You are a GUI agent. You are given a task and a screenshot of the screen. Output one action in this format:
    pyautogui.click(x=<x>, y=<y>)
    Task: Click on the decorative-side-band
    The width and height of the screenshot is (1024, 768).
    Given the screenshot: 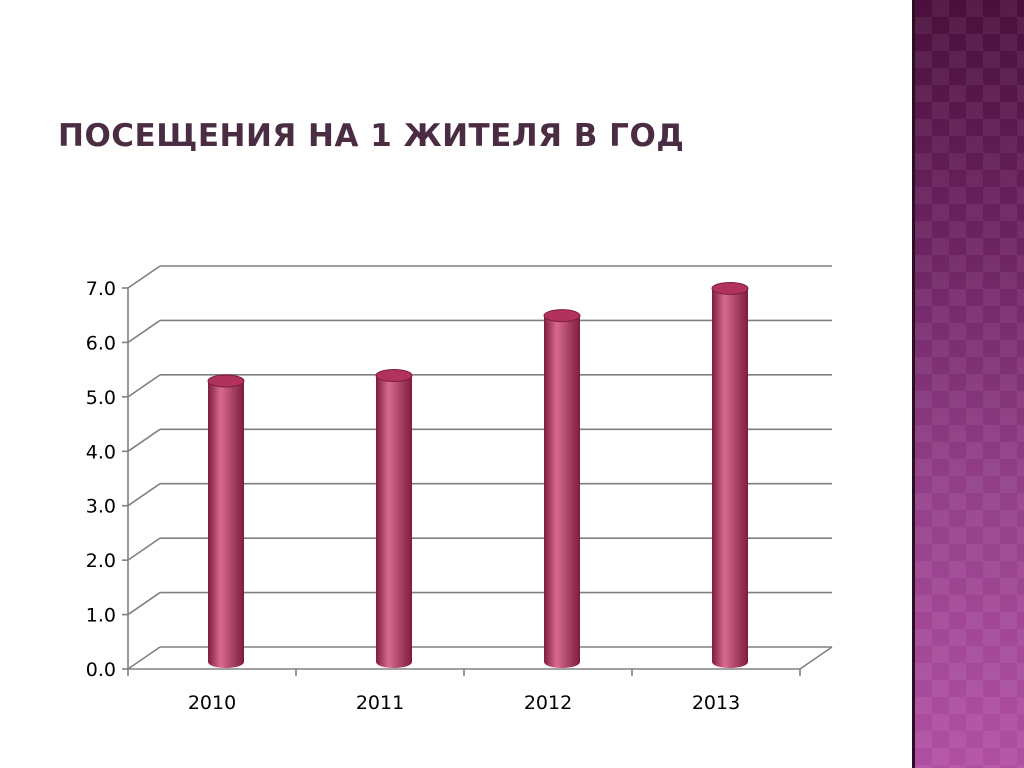 What is the action you would take?
    pyautogui.click(x=968, y=384)
    